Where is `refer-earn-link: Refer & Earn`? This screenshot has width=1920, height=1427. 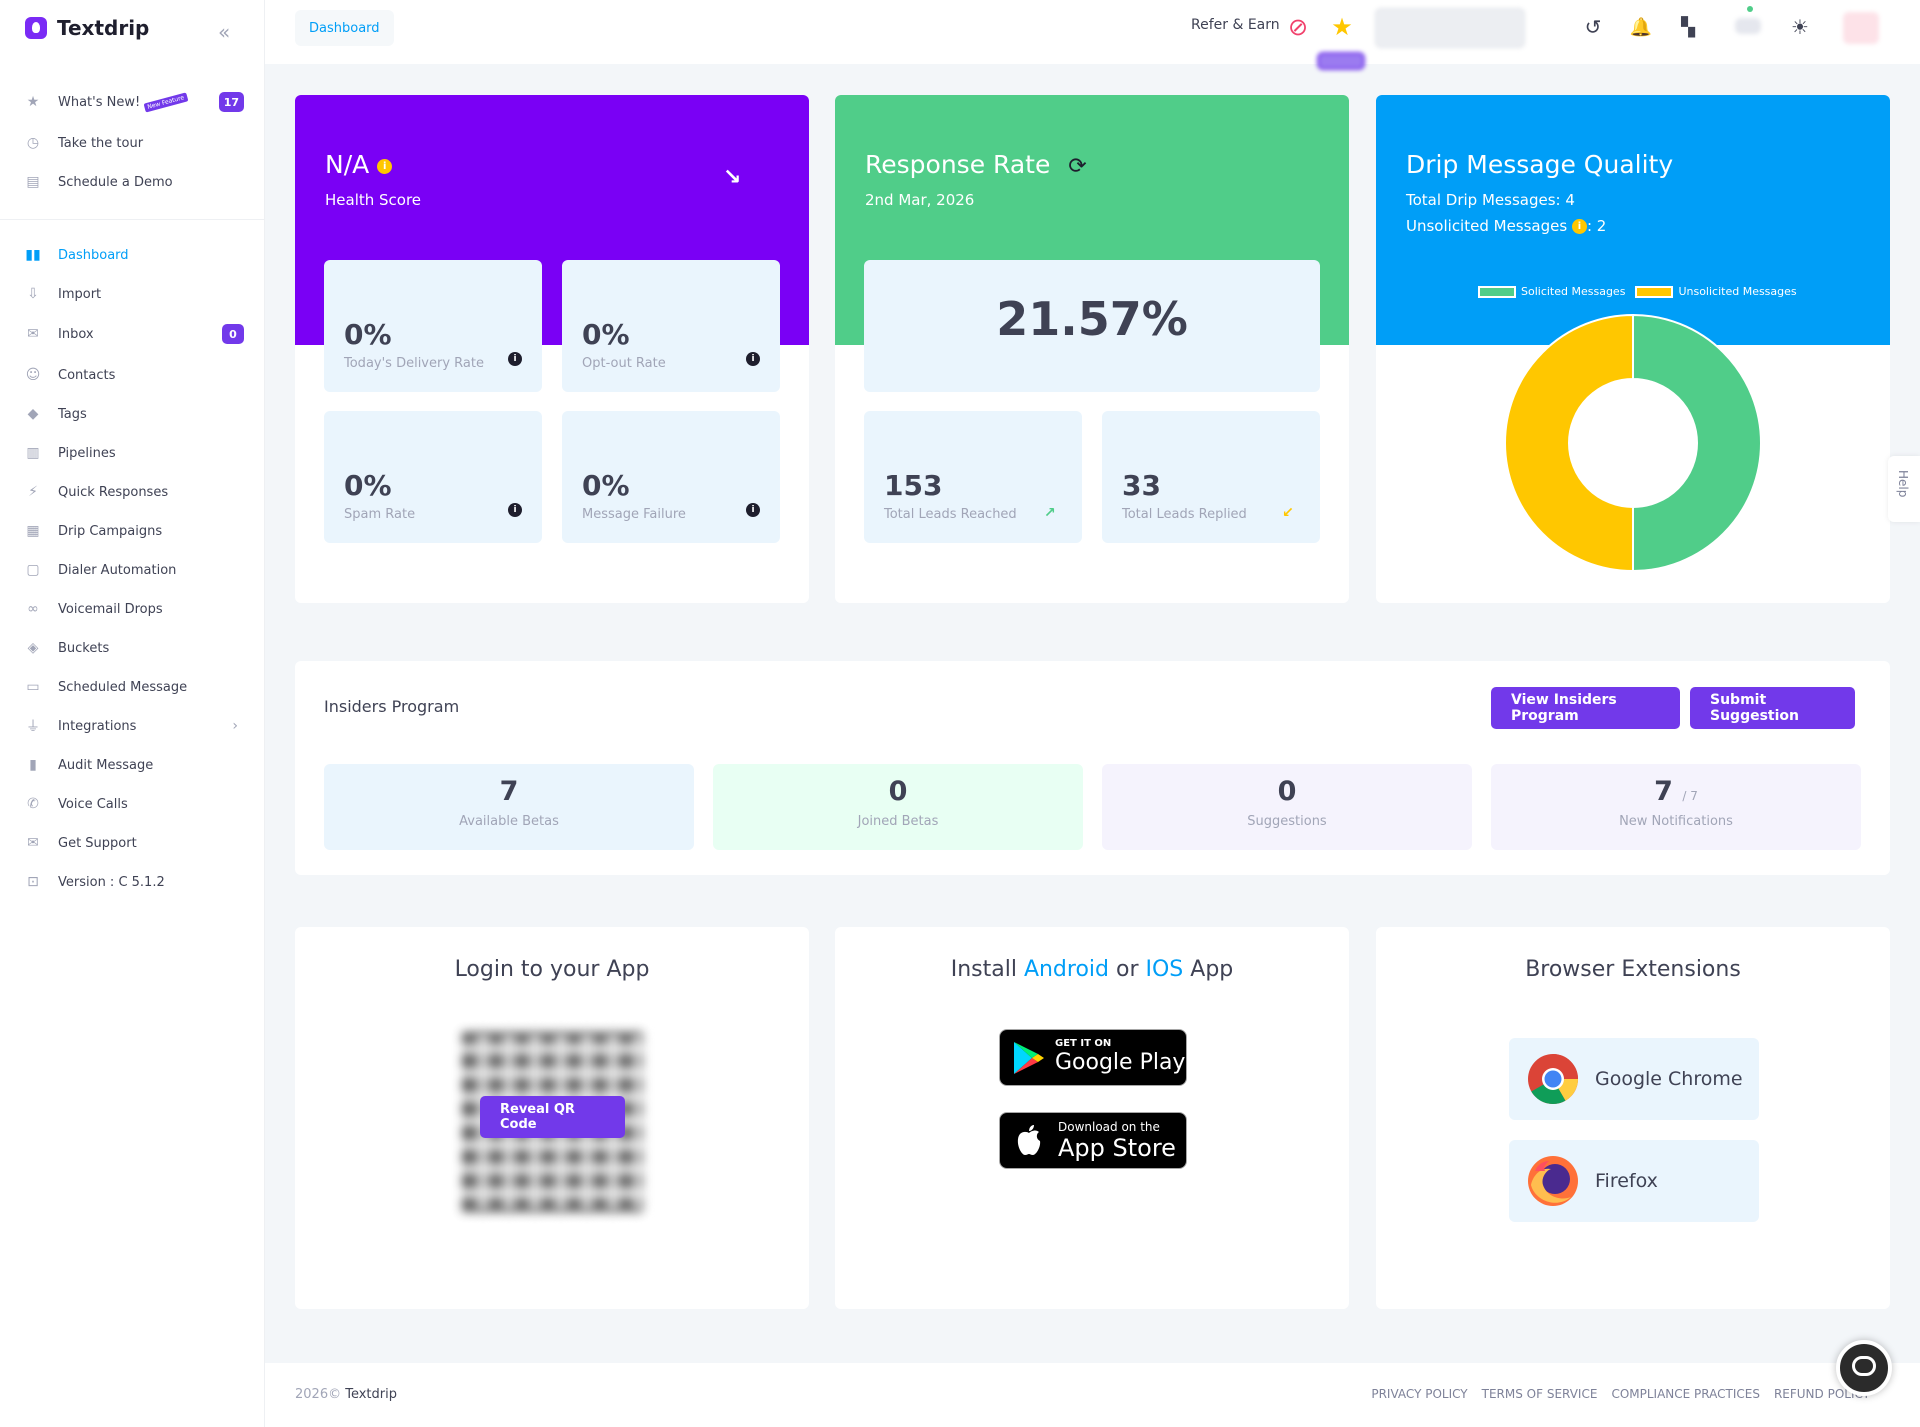 refer-earn-link: Refer & Earn is located at coordinates (1235, 25).